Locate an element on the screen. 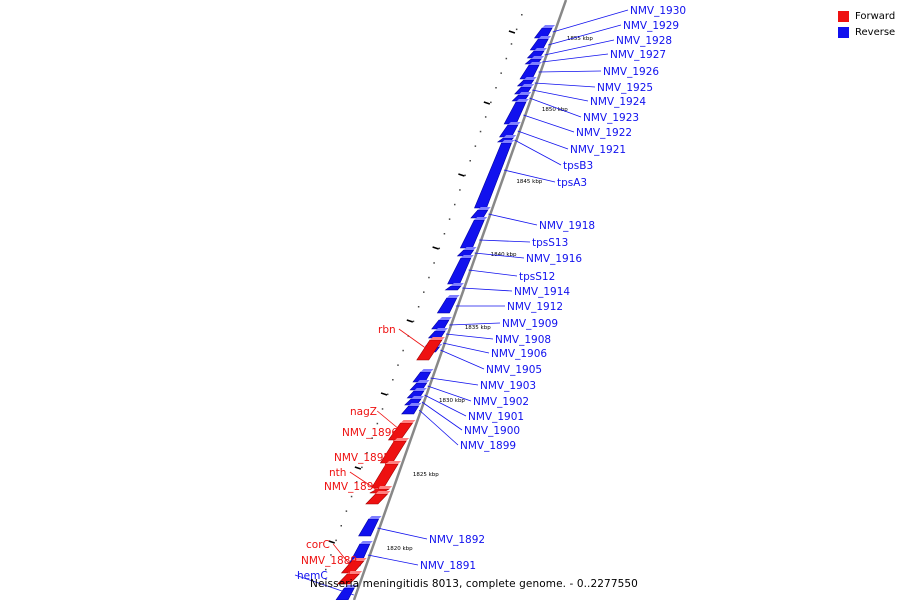 The width and height of the screenshot is (900, 600). gene-label: NMV_1895 is located at coordinates (362, 458).